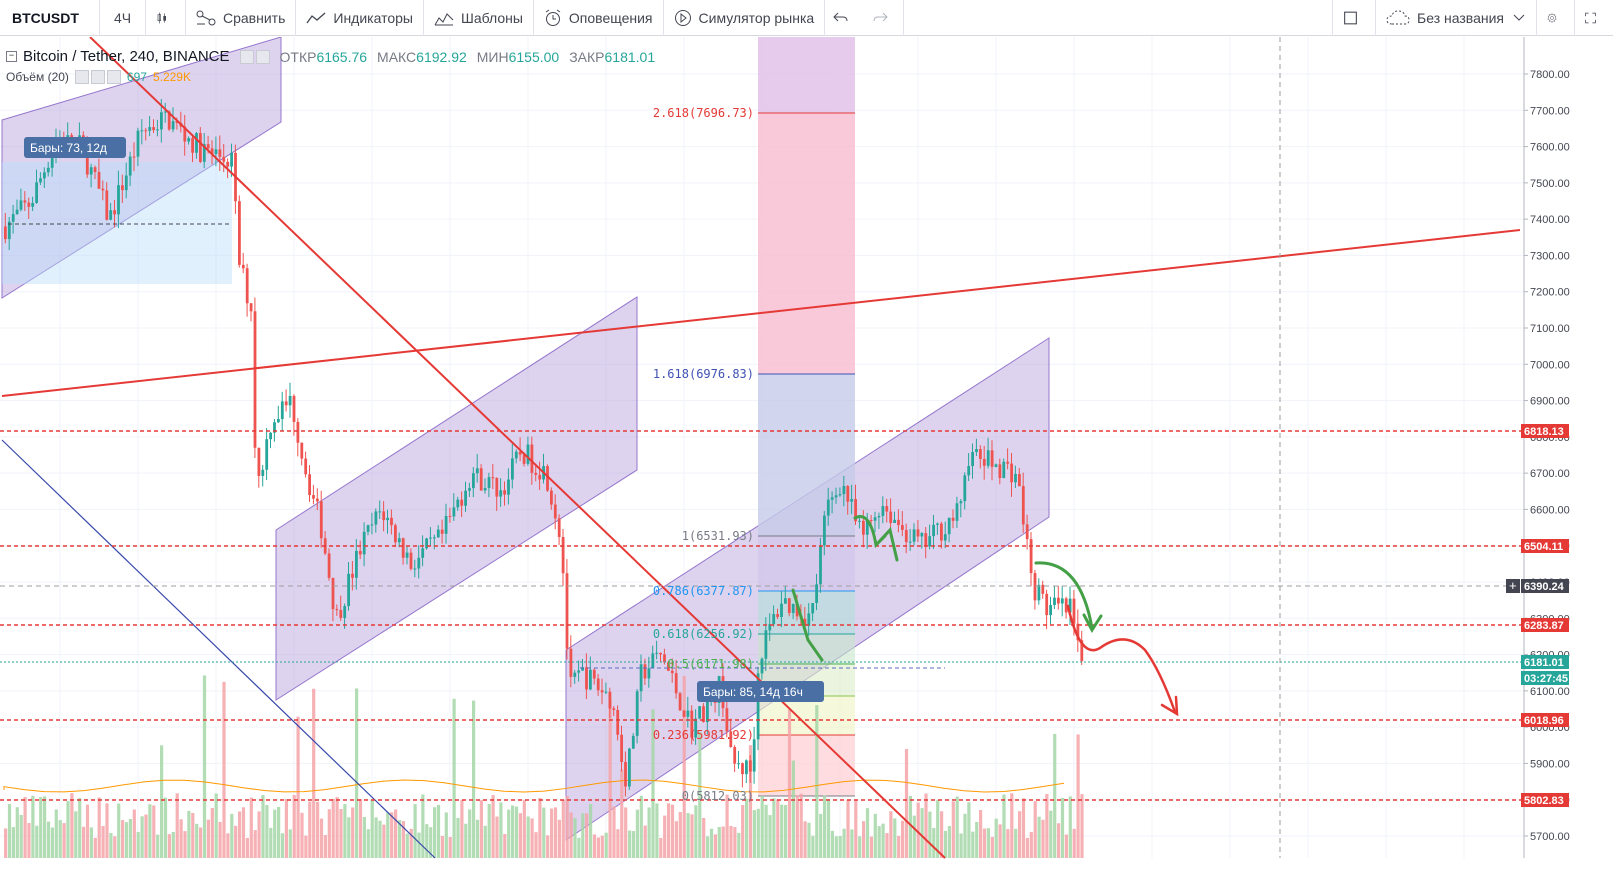 Image resolution: width=1613 pixels, height=883 pixels. I want to click on interval-button: 4Ч, so click(123, 18).